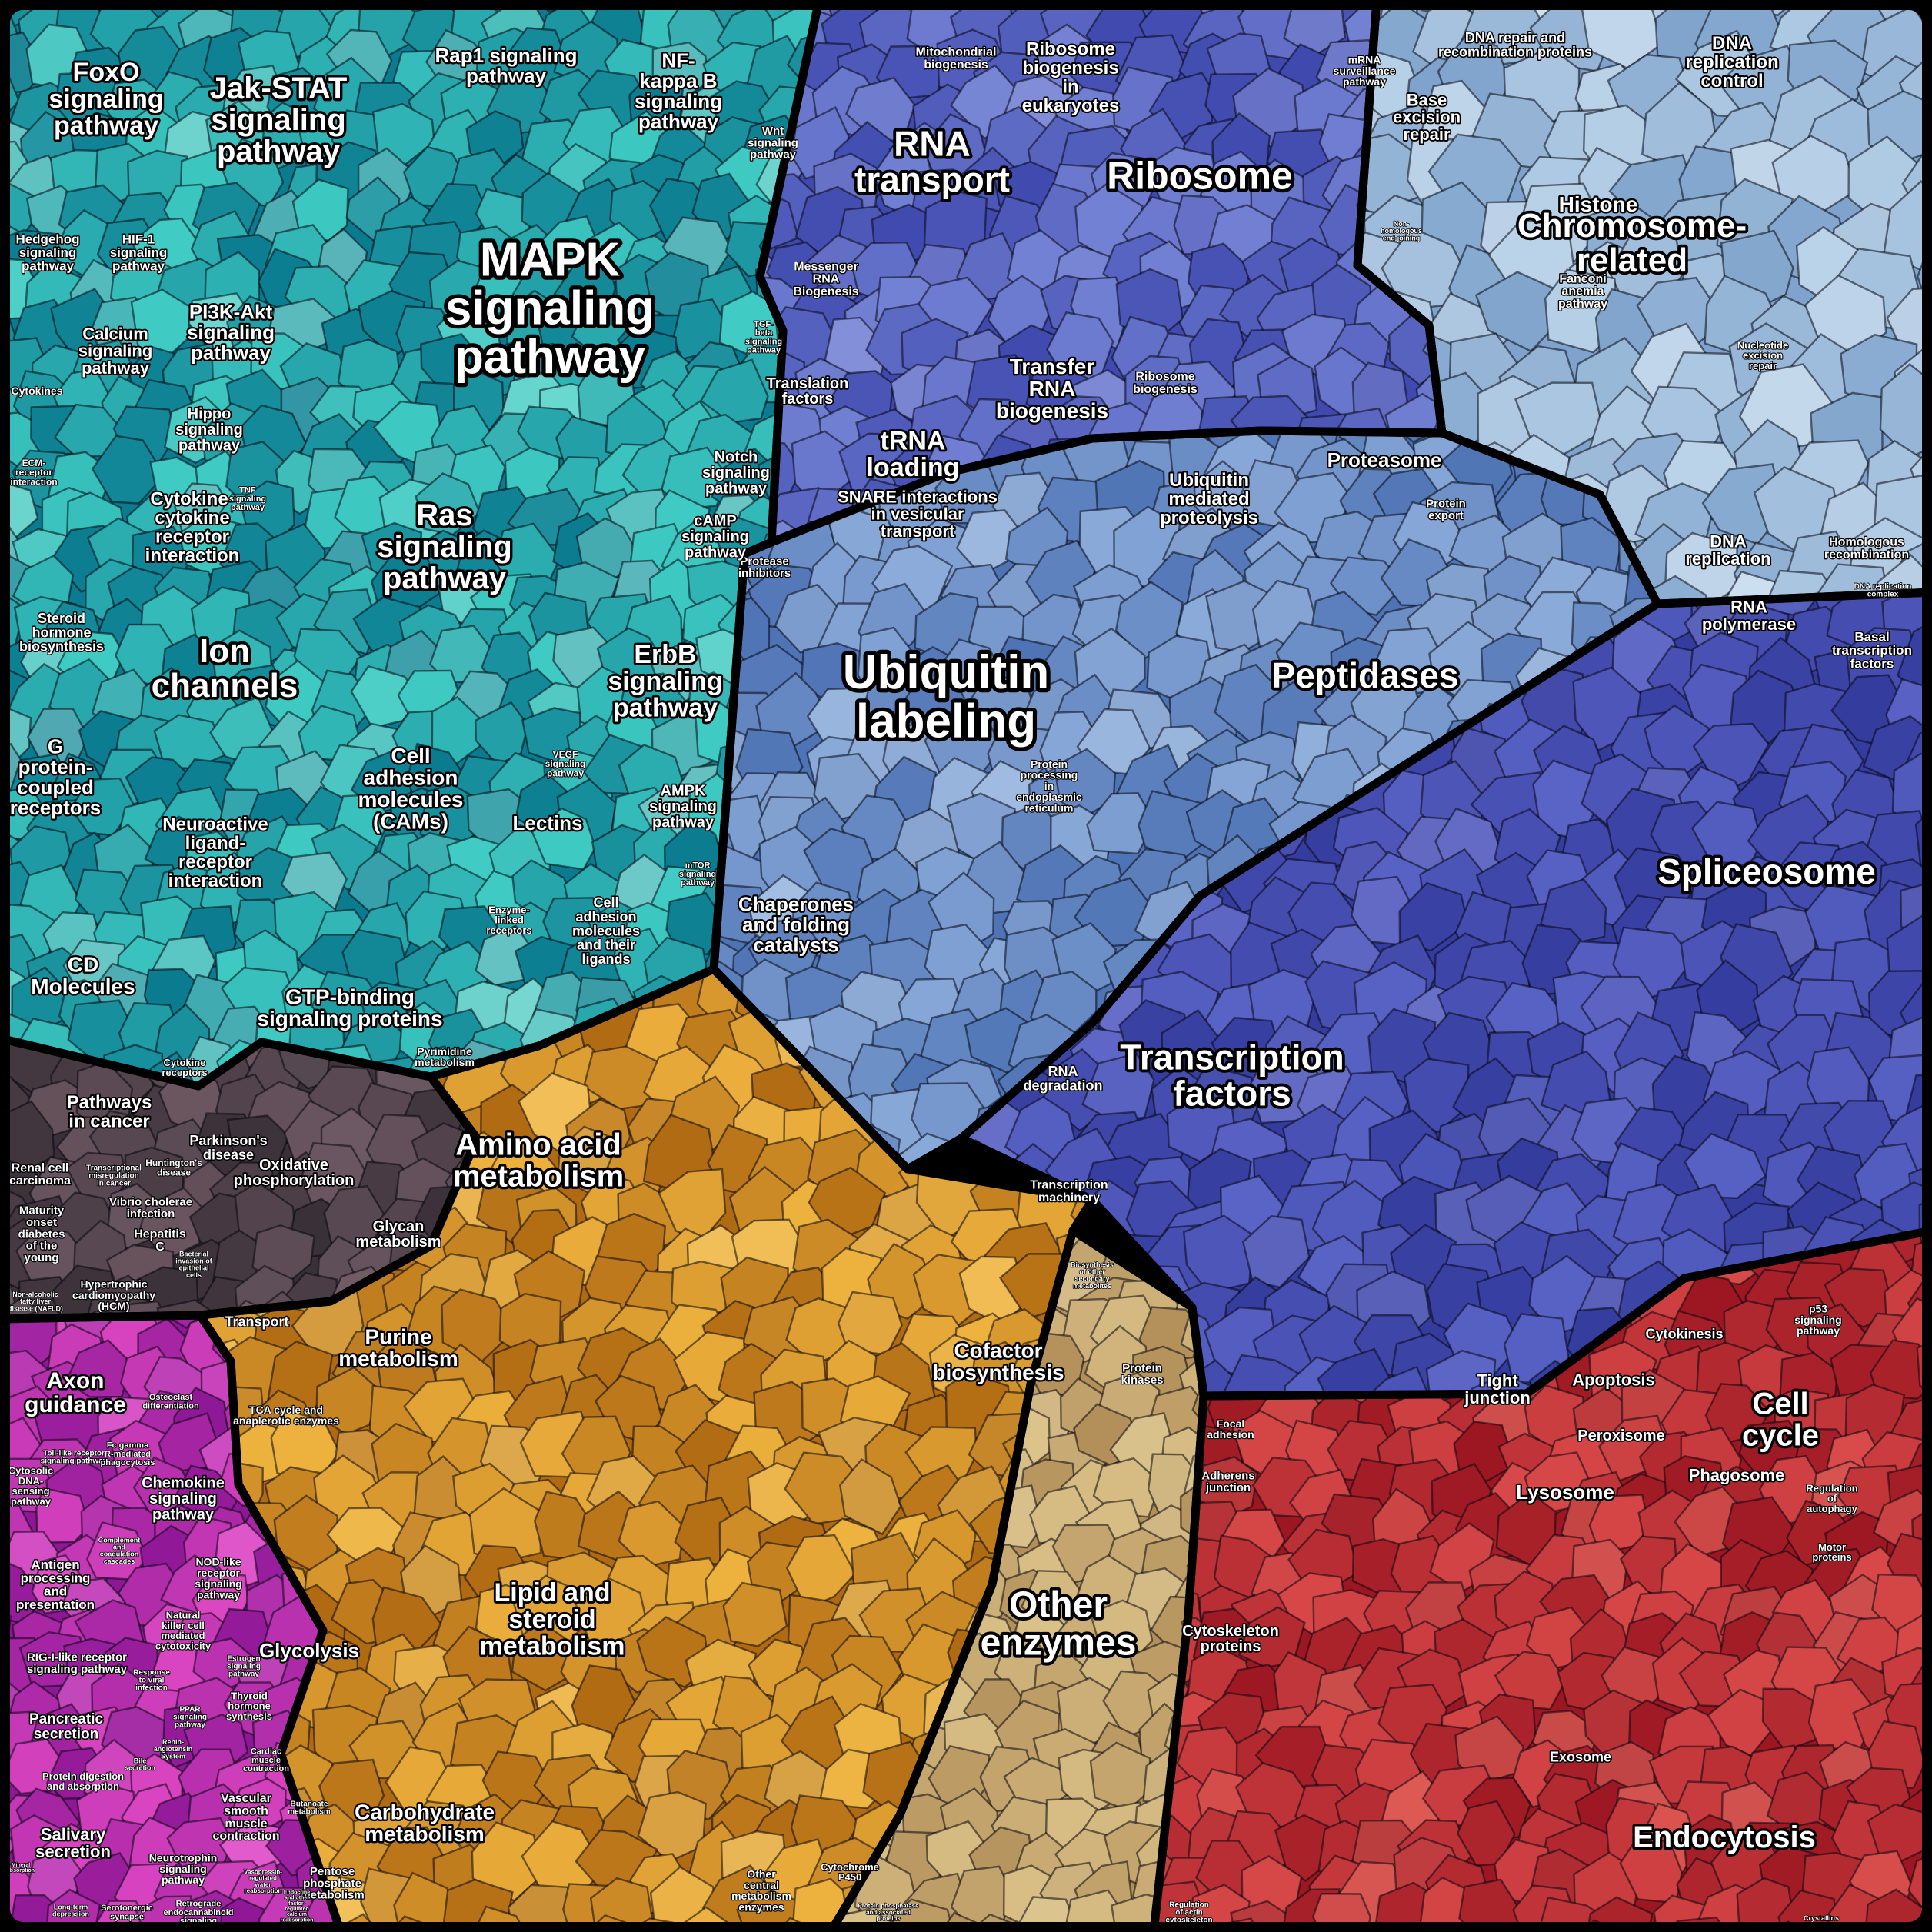  What do you see at coordinates (1620, 1435) in the screenshot?
I see `label-peroxisome: Peroxisome` at bounding box center [1620, 1435].